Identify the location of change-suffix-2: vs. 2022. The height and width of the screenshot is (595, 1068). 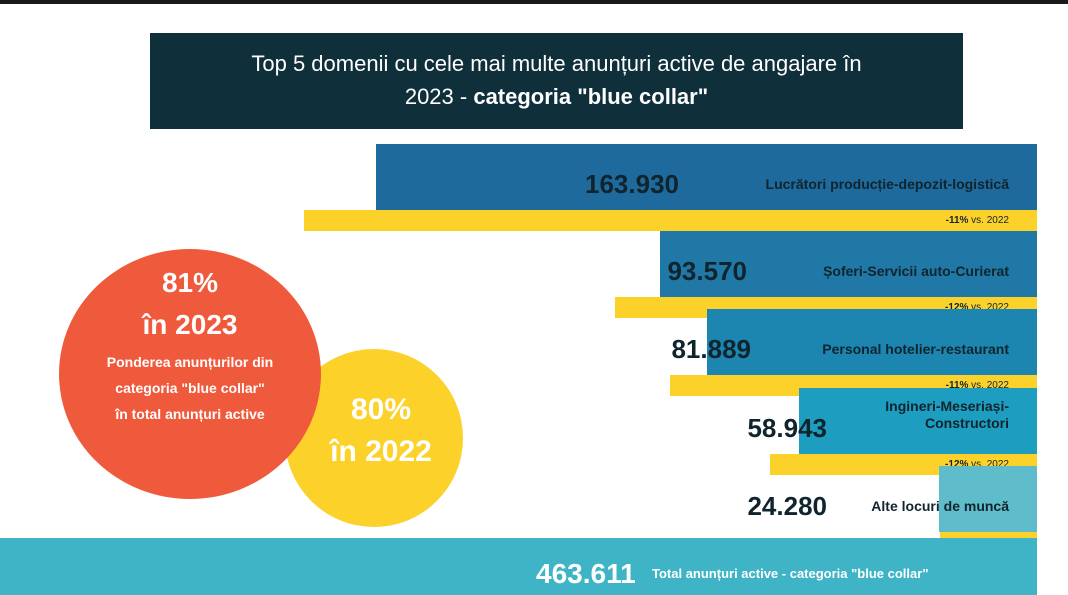
(988, 307).